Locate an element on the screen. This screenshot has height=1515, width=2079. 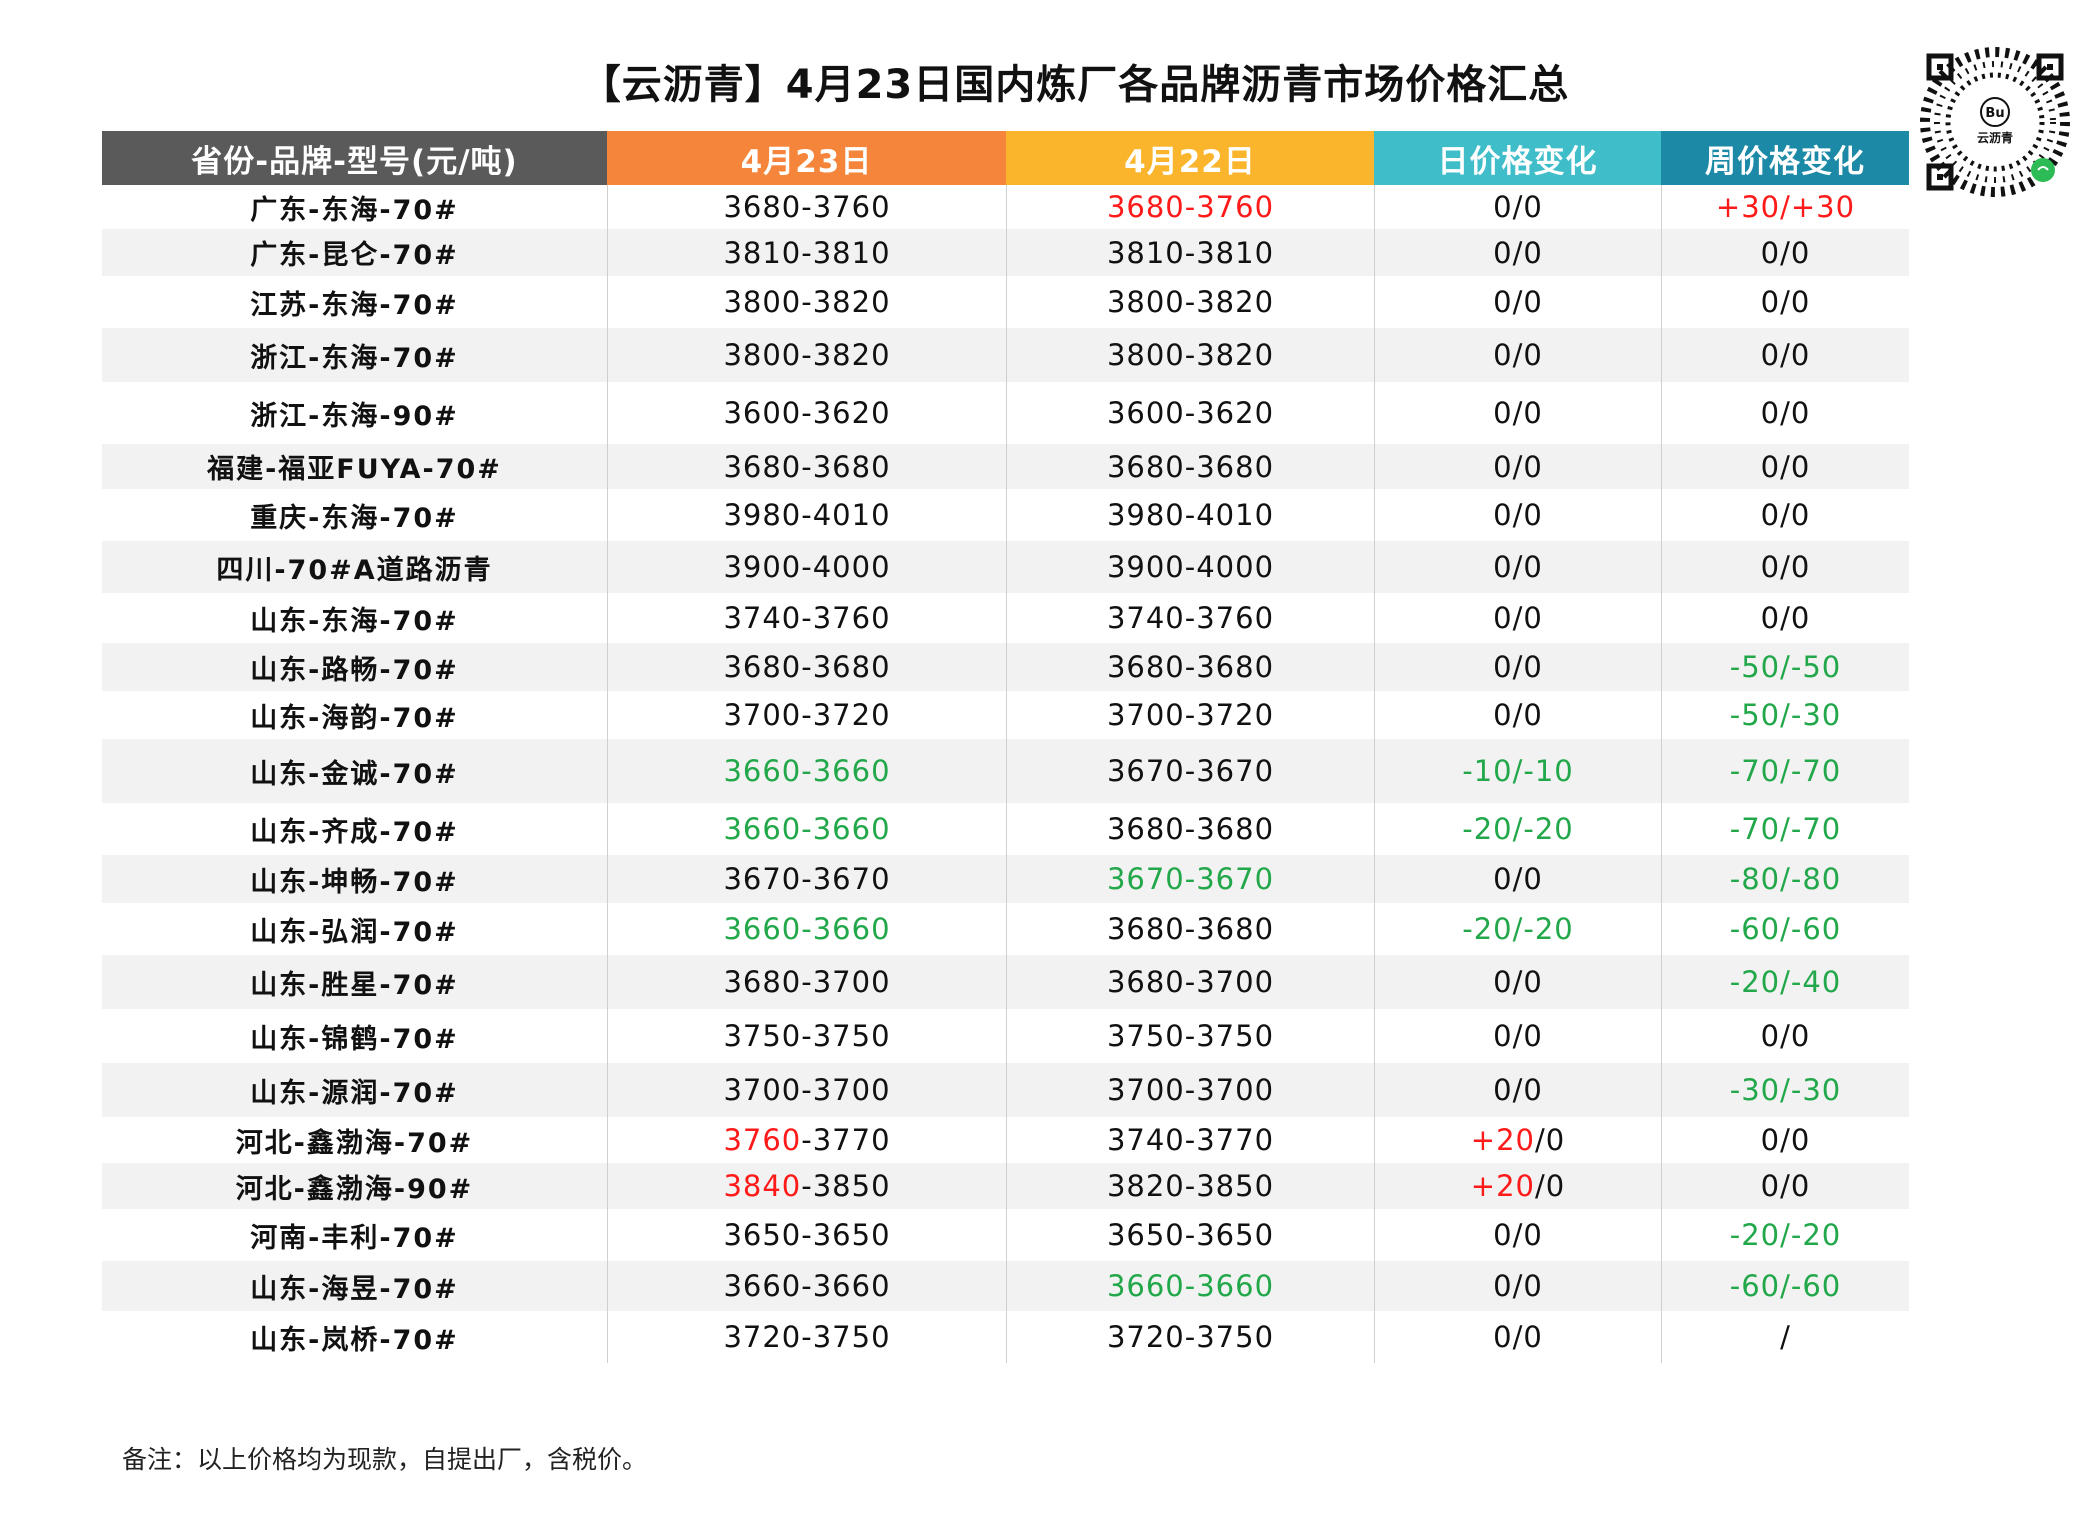
weekly-change: -80/-80 is located at coordinates (1785, 879).